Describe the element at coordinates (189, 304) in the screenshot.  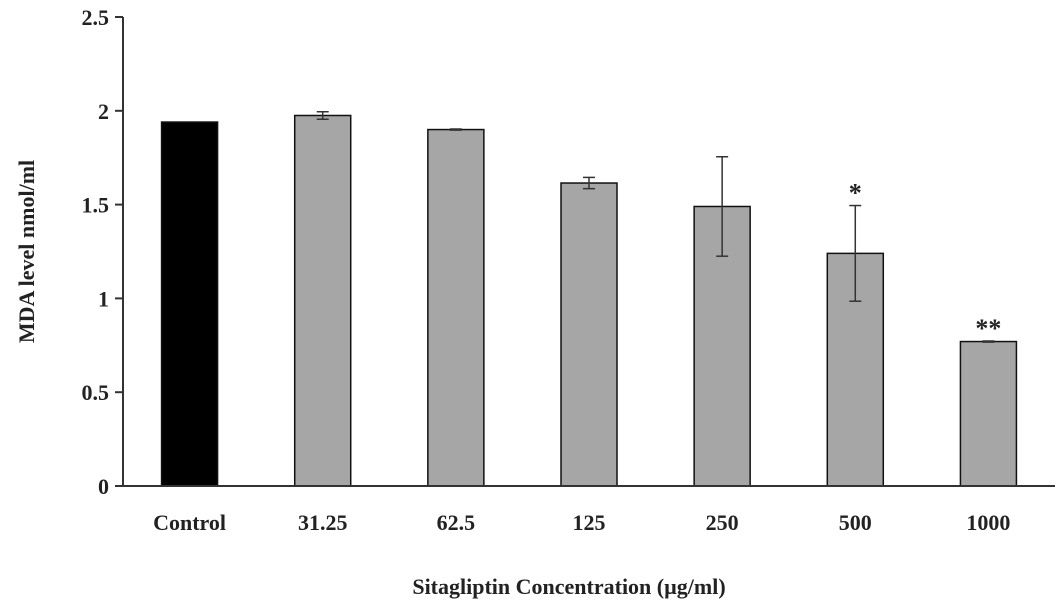
I see `bar-control` at that location.